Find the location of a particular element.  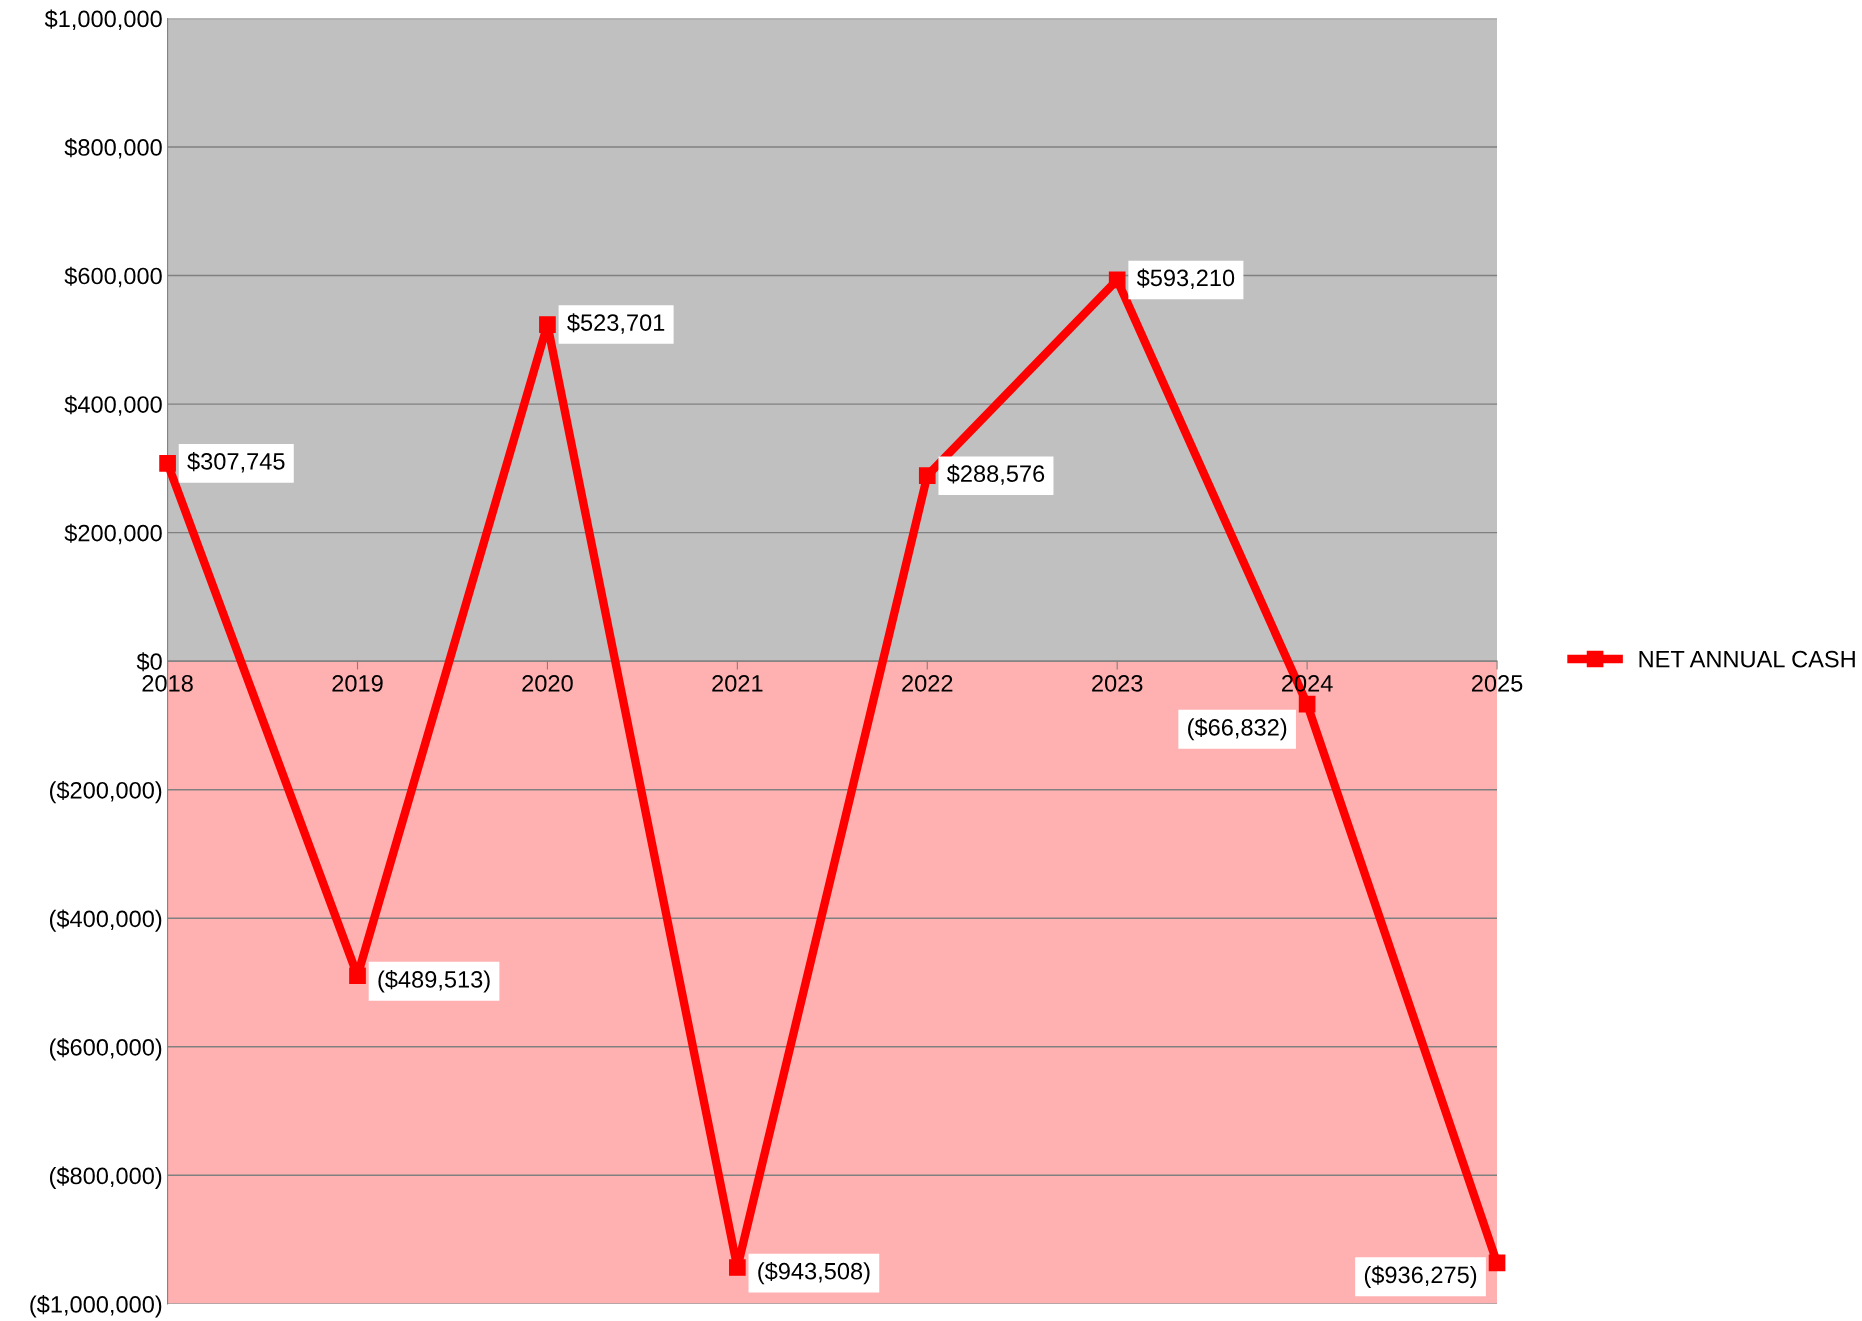

y-tick-label: ($400,000) is located at coordinates (105, 920).